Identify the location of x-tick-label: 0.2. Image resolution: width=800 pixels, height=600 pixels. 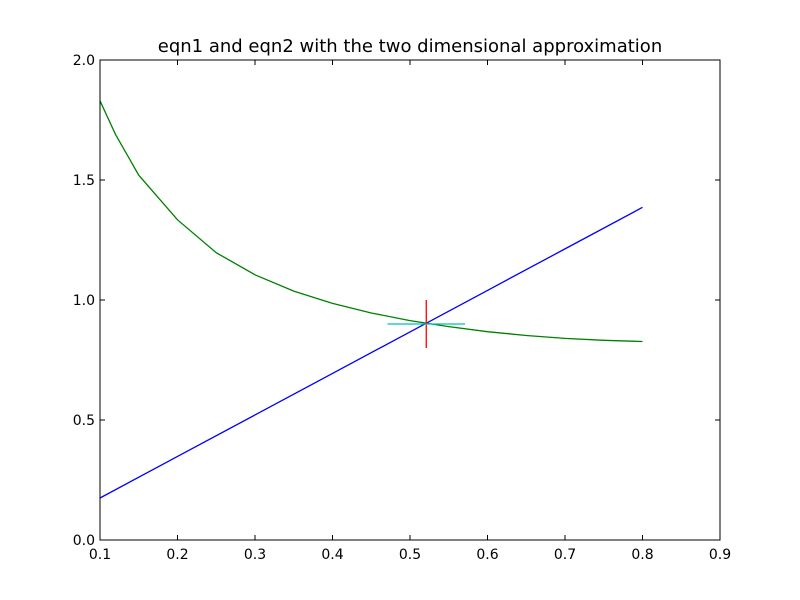
(177, 555).